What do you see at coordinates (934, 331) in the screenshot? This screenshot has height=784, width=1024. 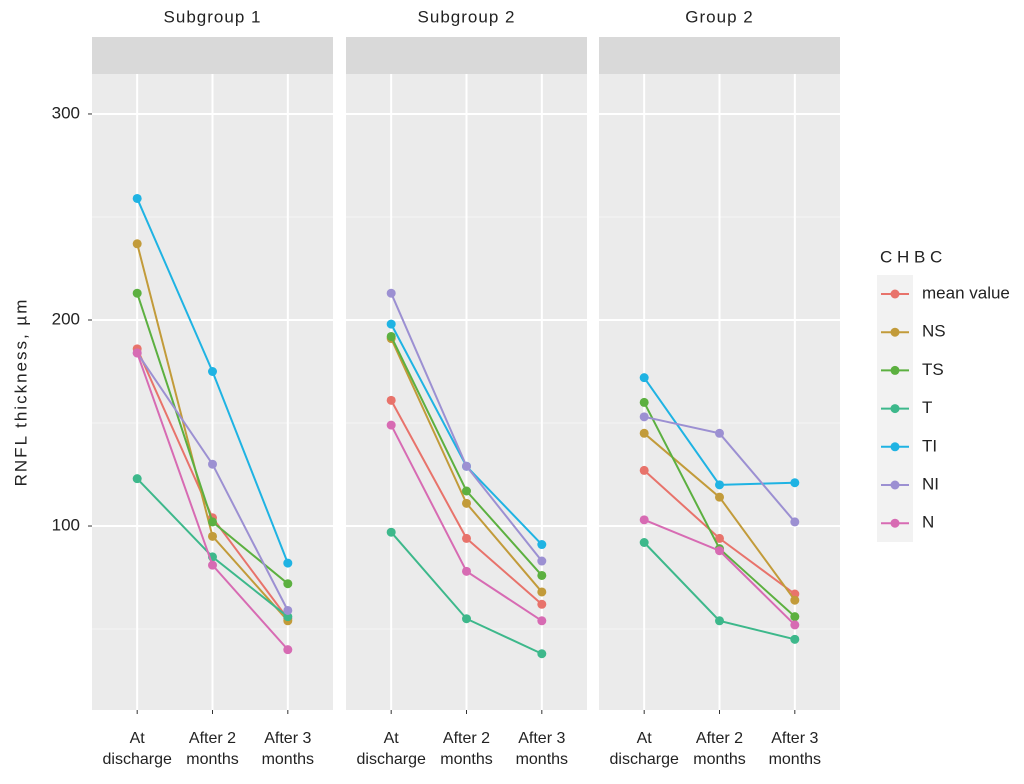 I see `legend-label: NS` at bounding box center [934, 331].